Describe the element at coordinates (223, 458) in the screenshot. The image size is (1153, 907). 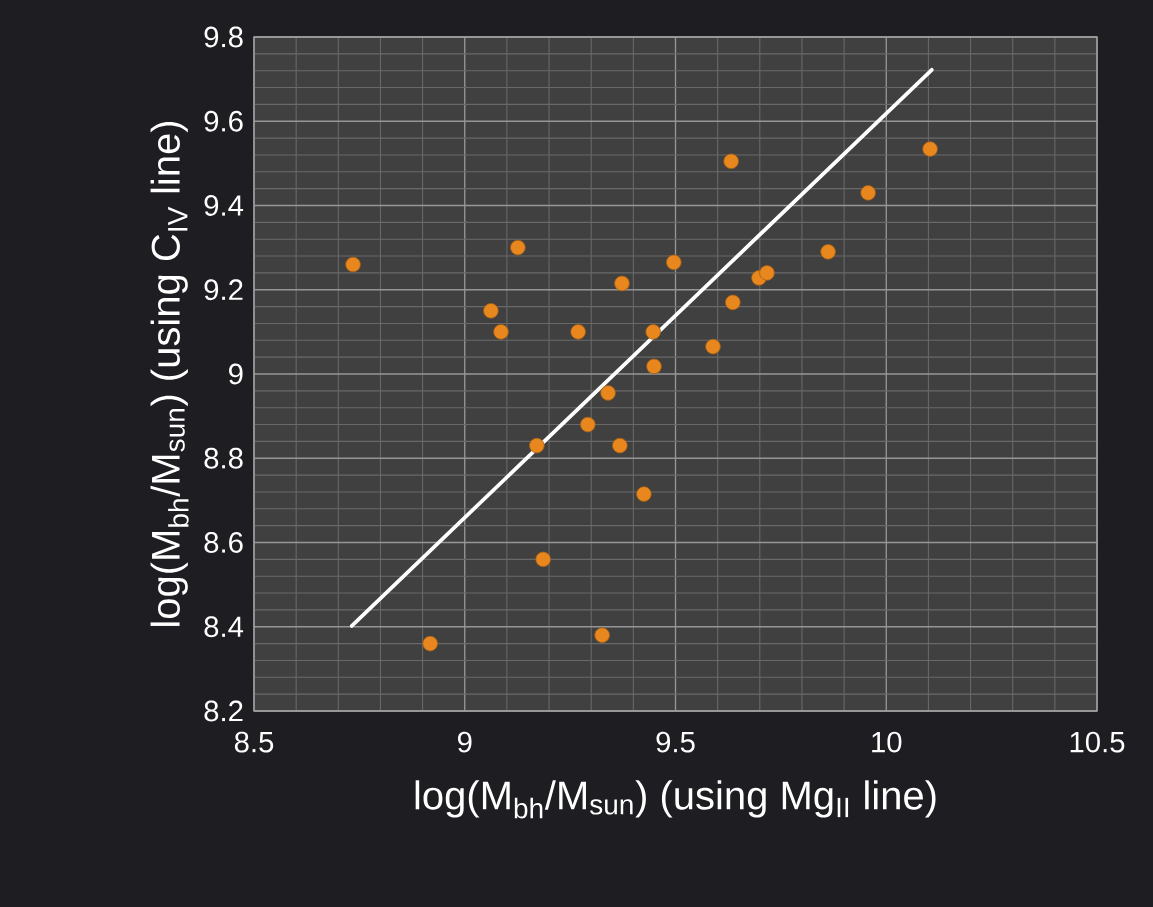
I see `y-tick-label: 8.8` at that location.